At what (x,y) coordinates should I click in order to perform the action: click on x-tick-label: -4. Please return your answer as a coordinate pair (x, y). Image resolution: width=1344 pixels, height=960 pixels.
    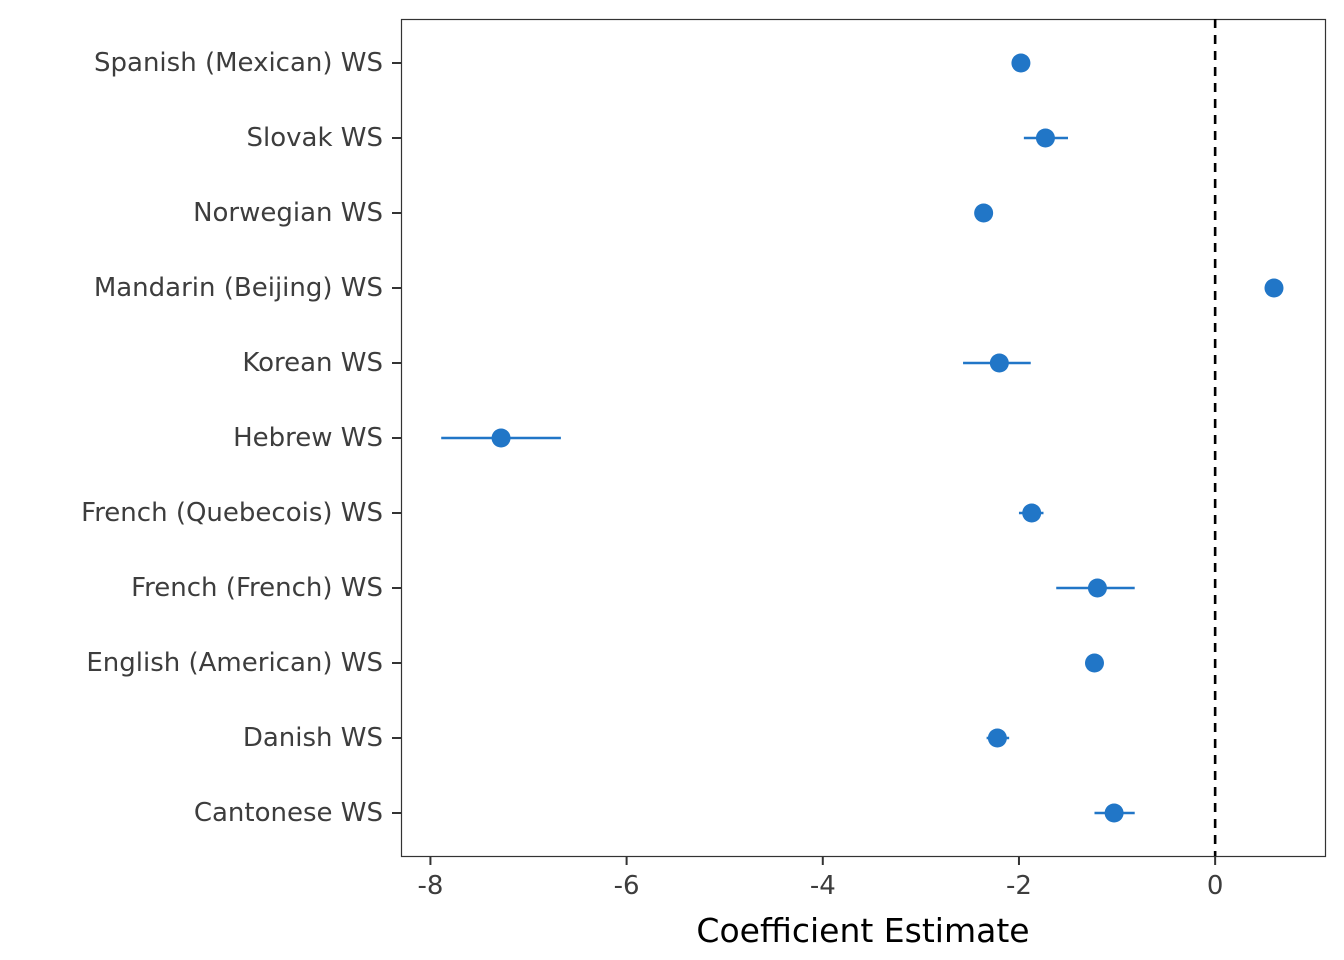
    Looking at the image, I should click on (823, 886).